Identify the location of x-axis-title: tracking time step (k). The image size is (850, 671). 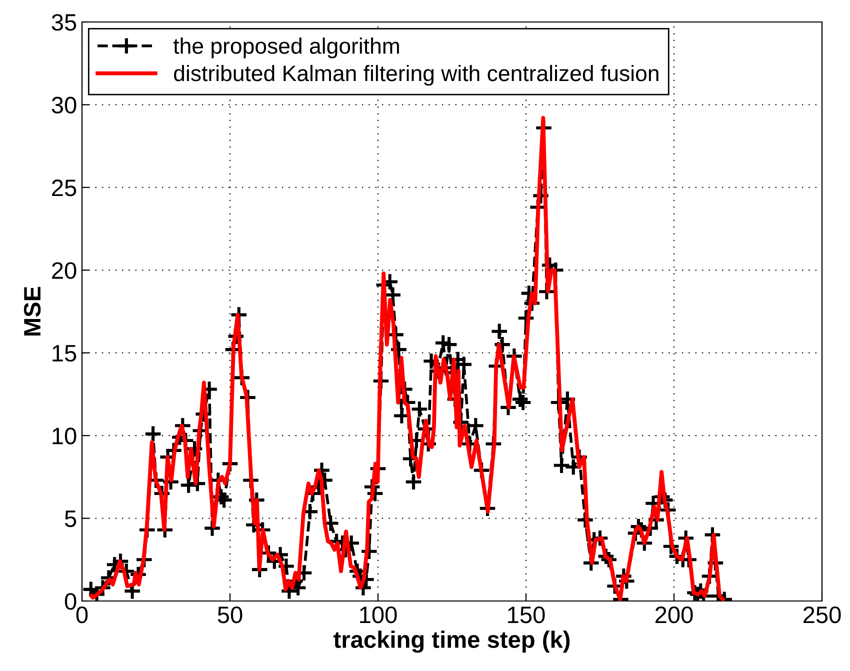
(452, 641).